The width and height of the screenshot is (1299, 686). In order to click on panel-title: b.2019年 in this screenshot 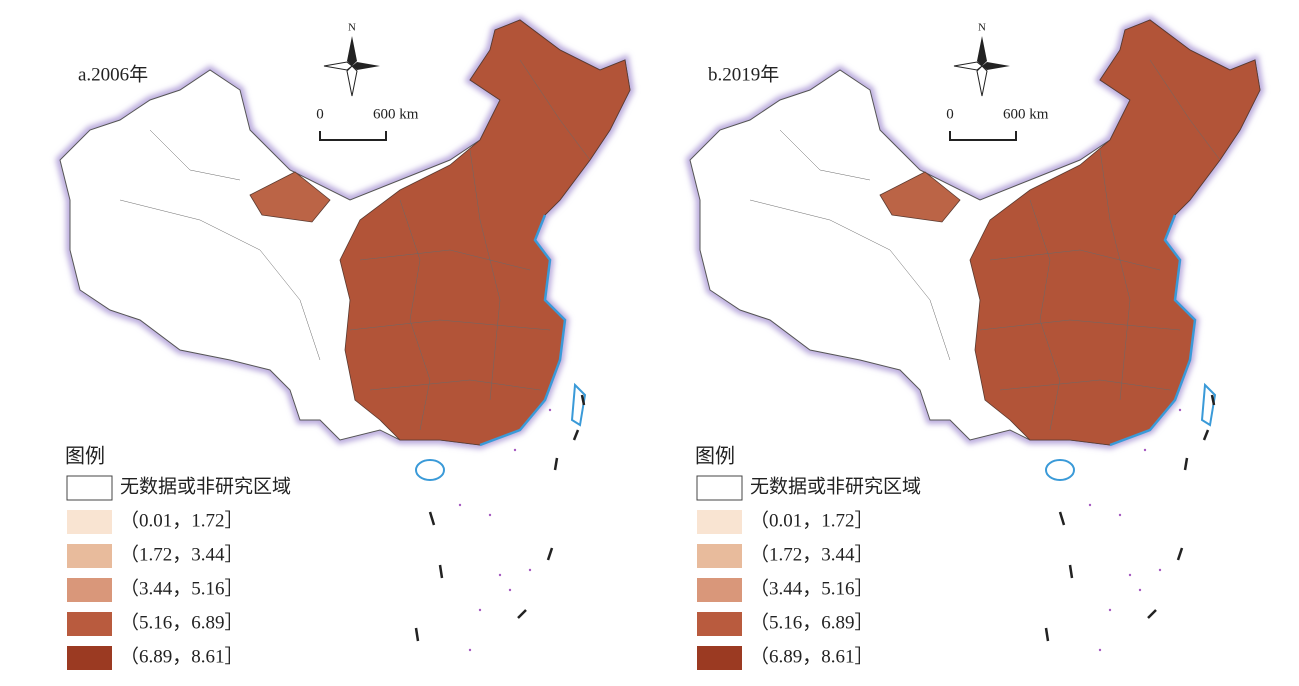, I will do `click(743, 74)`.